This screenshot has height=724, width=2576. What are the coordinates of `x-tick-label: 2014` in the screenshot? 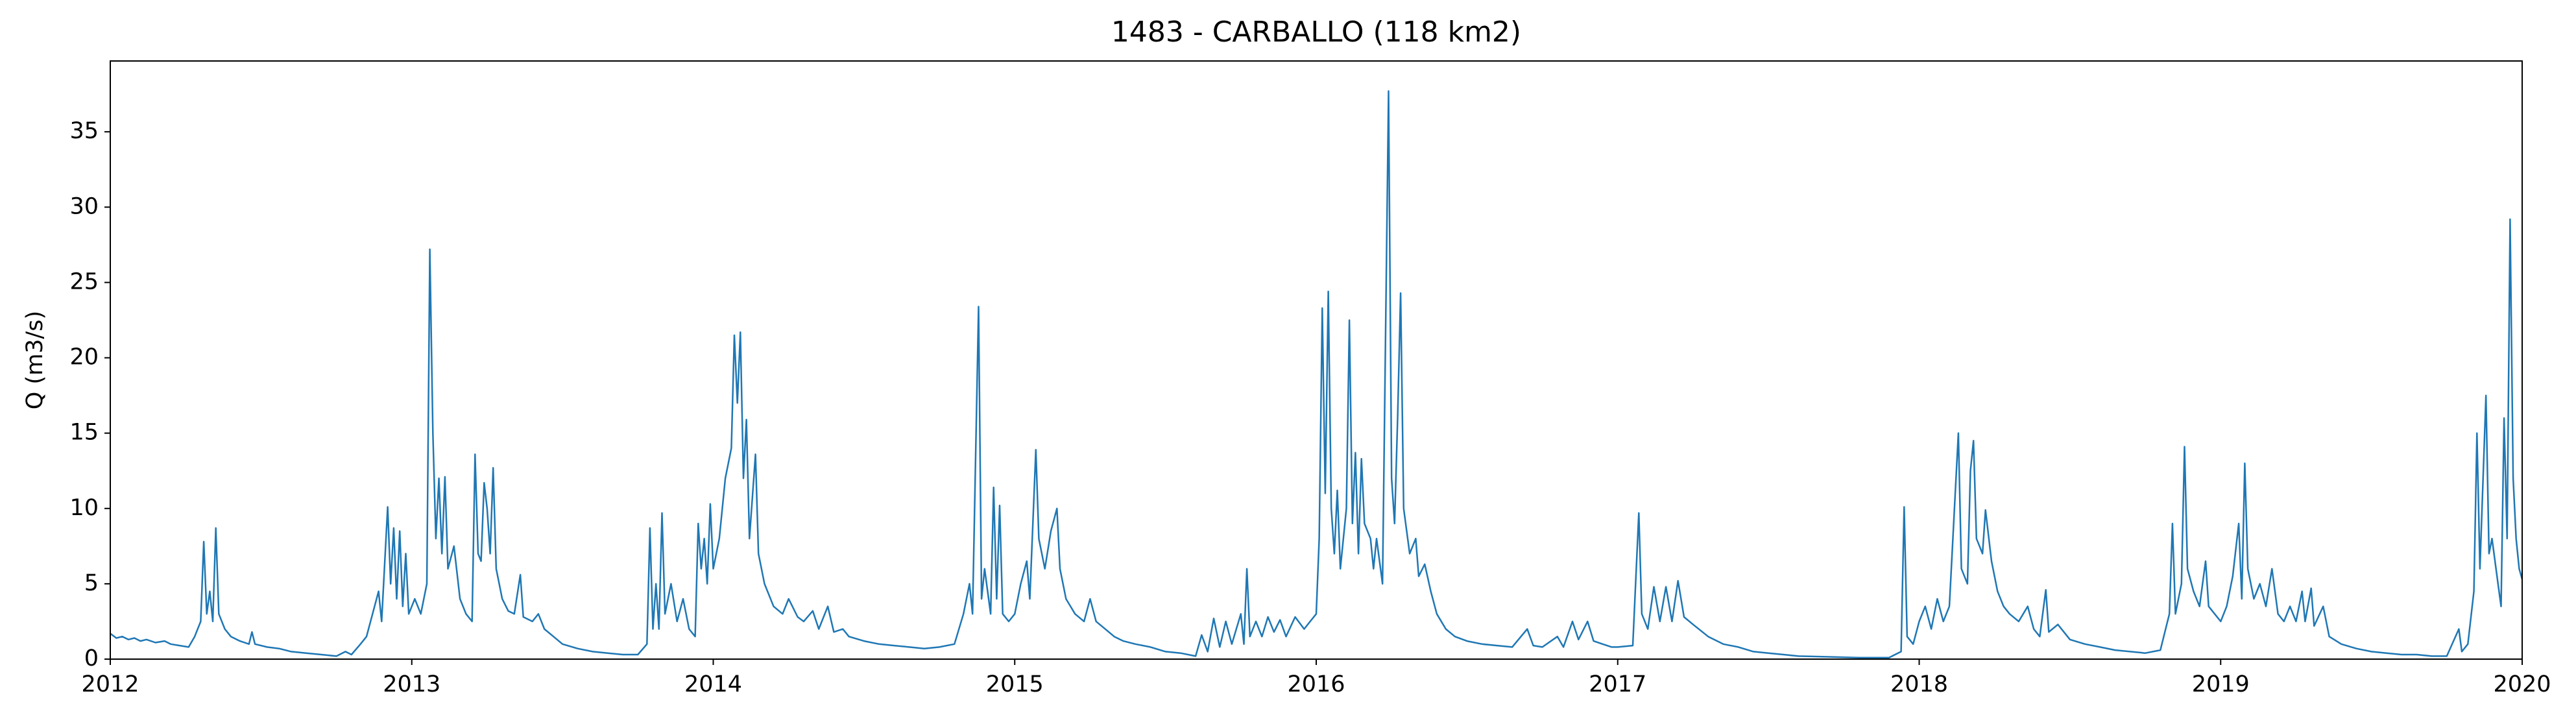 It's located at (713, 684).